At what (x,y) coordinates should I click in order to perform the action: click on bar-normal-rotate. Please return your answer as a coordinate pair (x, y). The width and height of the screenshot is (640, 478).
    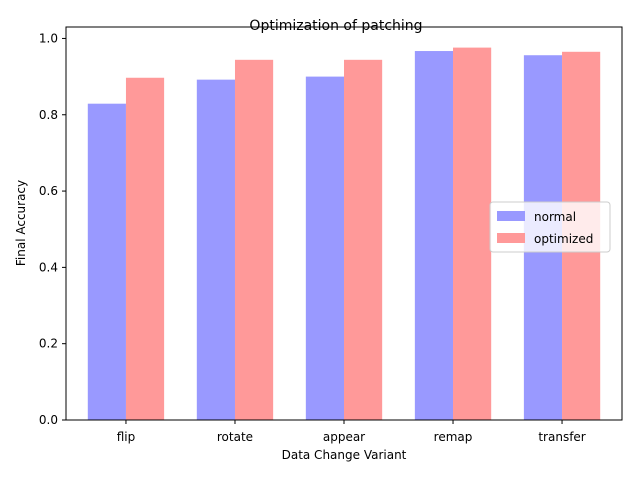
    Looking at the image, I should click on (215, 250).